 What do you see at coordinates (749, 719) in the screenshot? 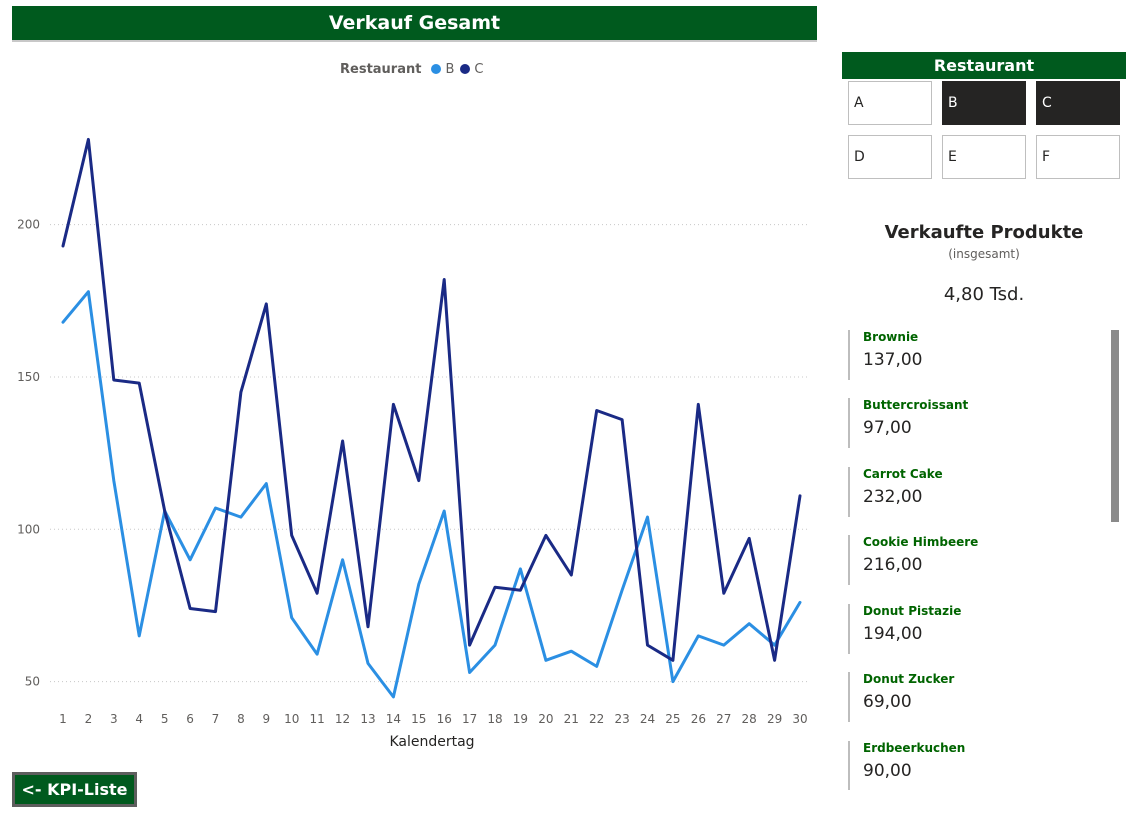
I see `x-tick-label: 28` at bounding box center [749, 719].